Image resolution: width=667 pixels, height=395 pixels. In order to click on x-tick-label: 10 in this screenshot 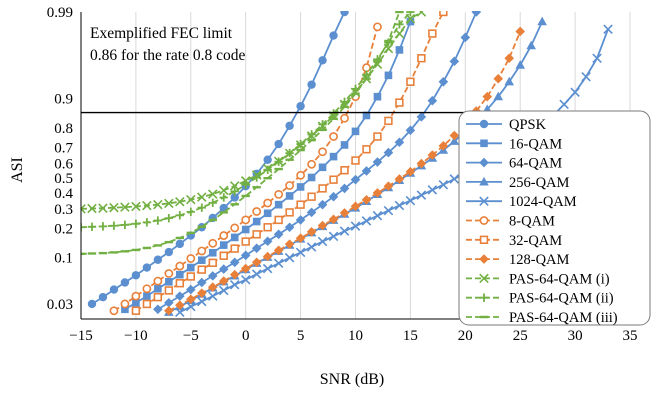, I will do `click(355, 336)`.